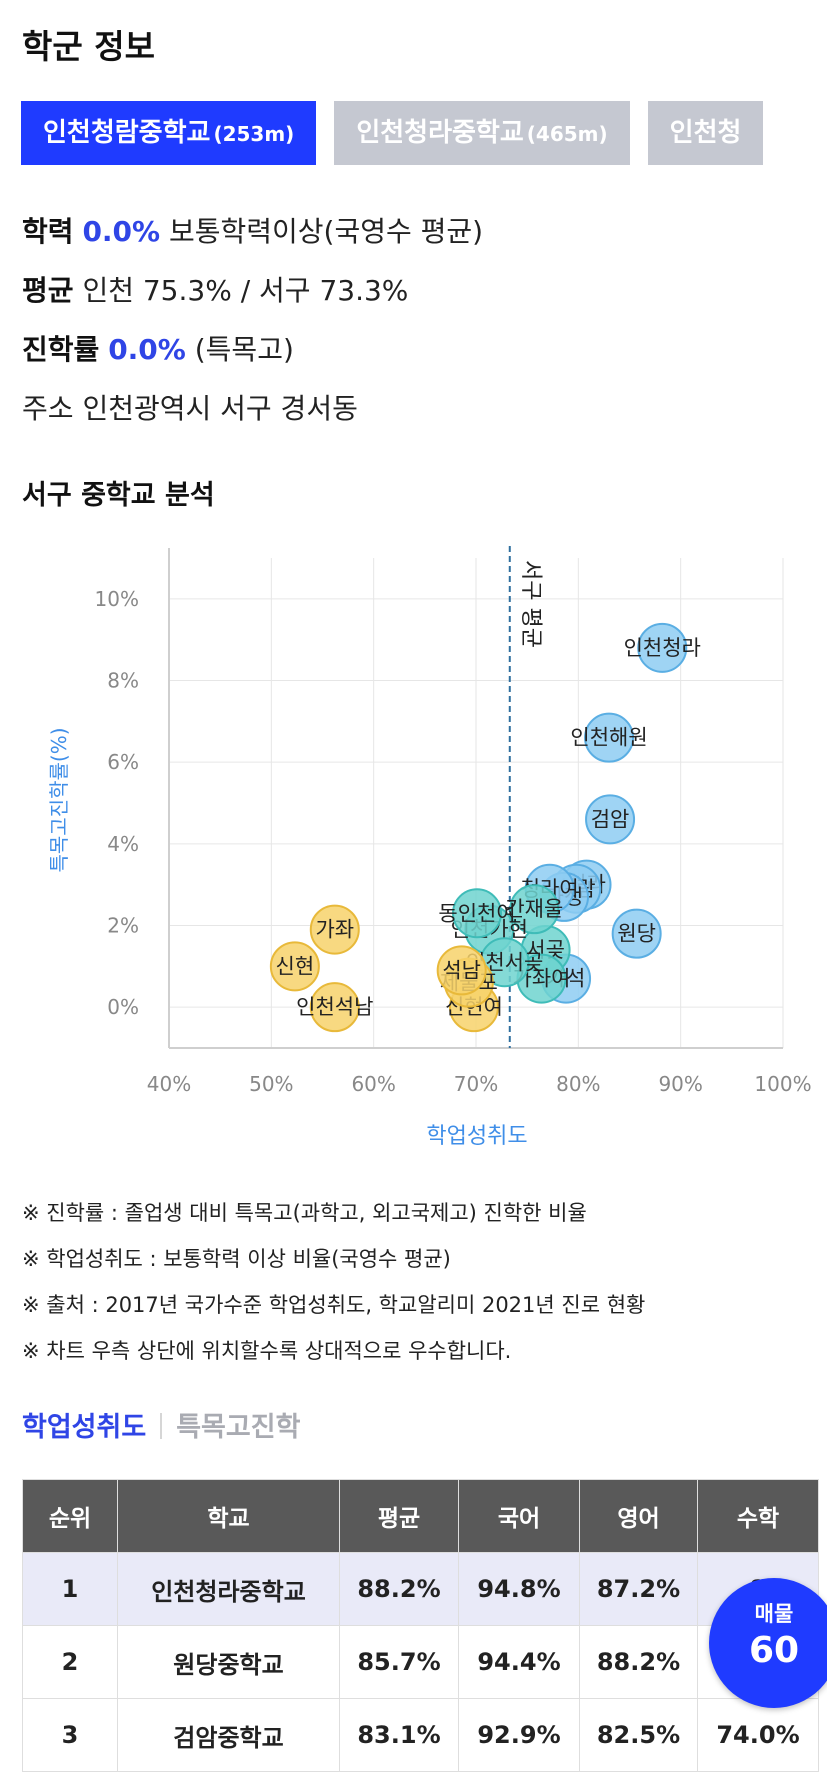 This screenshot has height=1772, width=827. I want to click on table-header-row: 순위 학교 평균 국어 영어 수학, so click(420, 1516).